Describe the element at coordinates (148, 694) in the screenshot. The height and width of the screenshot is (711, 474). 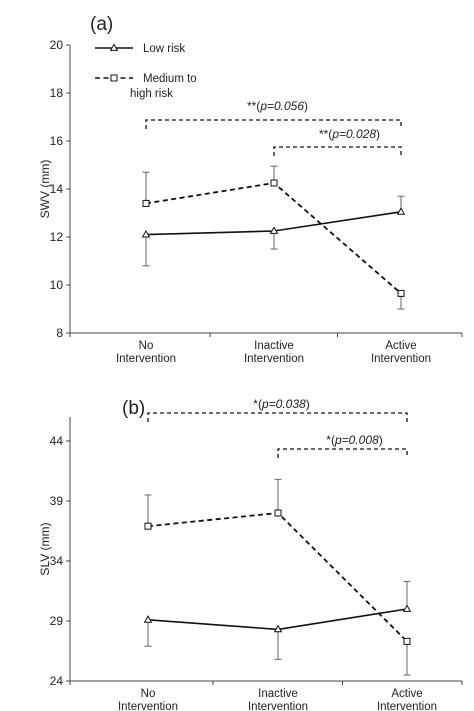
I see `panel-b-x-tick-label: No` at that location.